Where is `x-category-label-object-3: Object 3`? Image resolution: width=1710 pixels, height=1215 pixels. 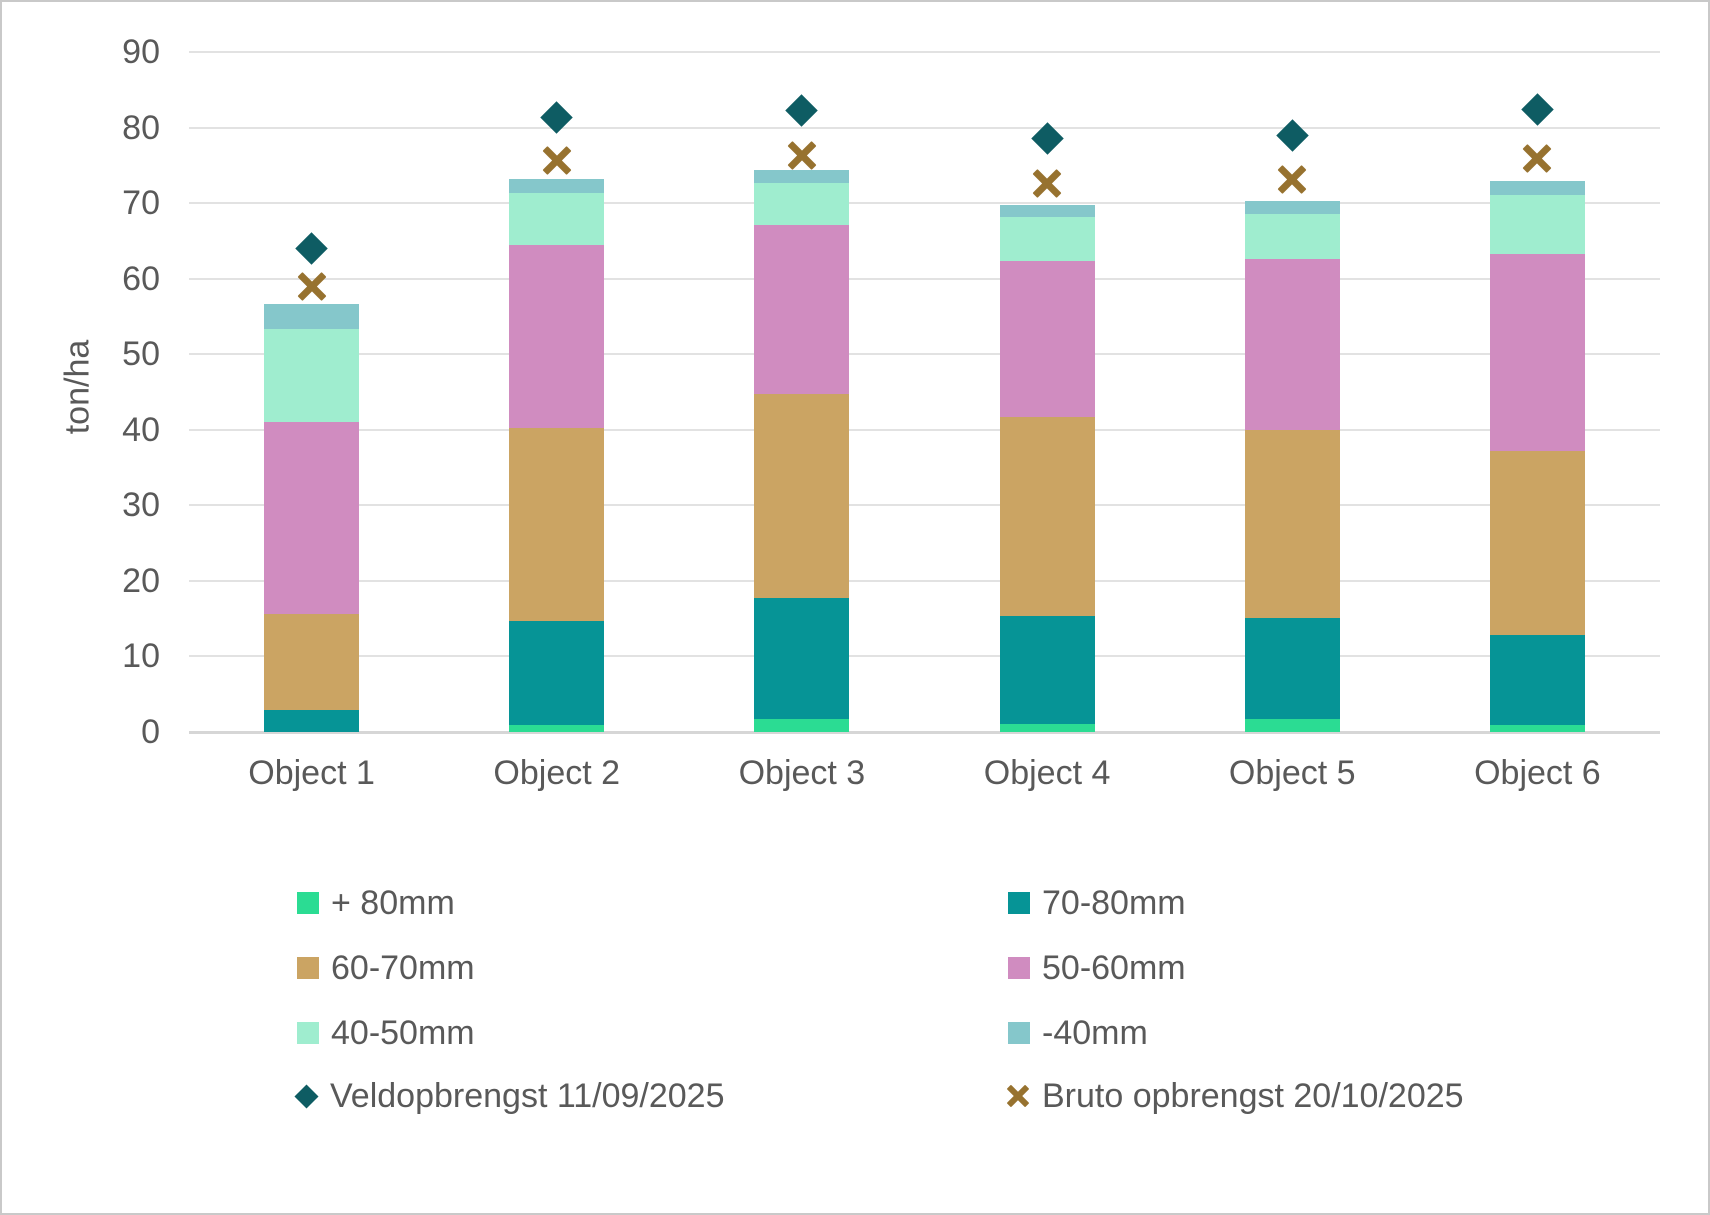
x-category-label-object-3: Object 3 is located at coordinates (802, 773).